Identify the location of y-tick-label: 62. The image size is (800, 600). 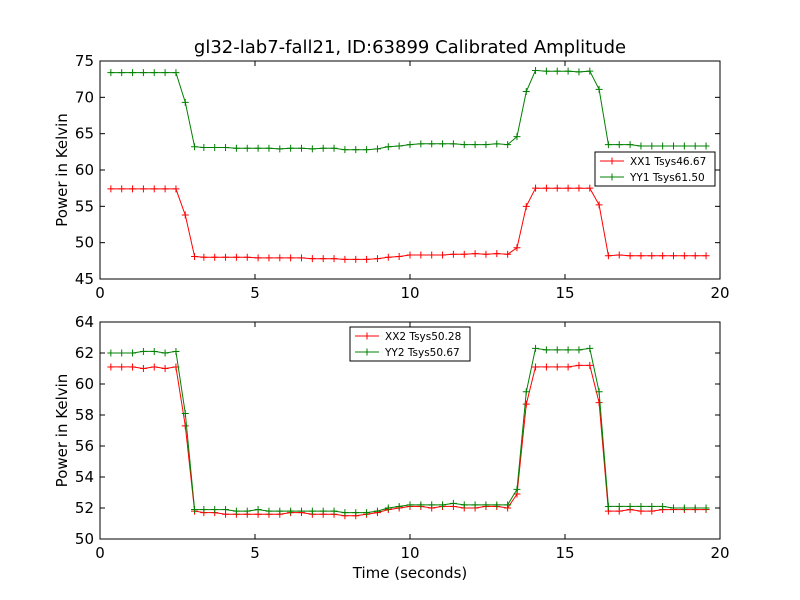
(84, 353).